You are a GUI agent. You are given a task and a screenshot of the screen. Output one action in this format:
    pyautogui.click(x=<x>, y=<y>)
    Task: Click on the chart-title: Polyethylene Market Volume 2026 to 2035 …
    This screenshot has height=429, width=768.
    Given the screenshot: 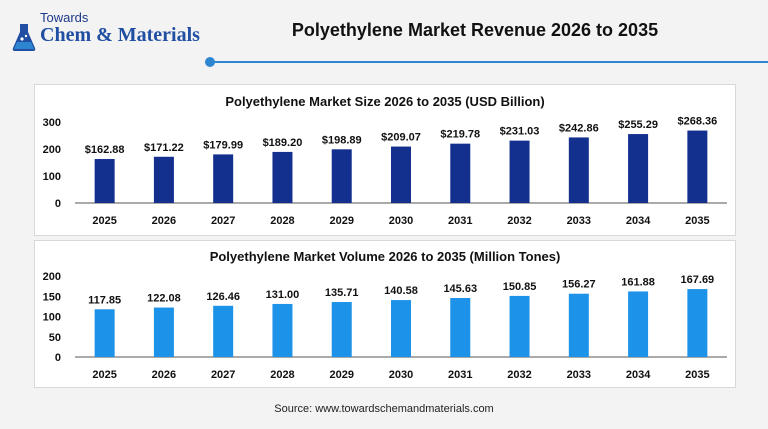 What is the action you would take?
    pyautogui.click(x=385, y=256)
    